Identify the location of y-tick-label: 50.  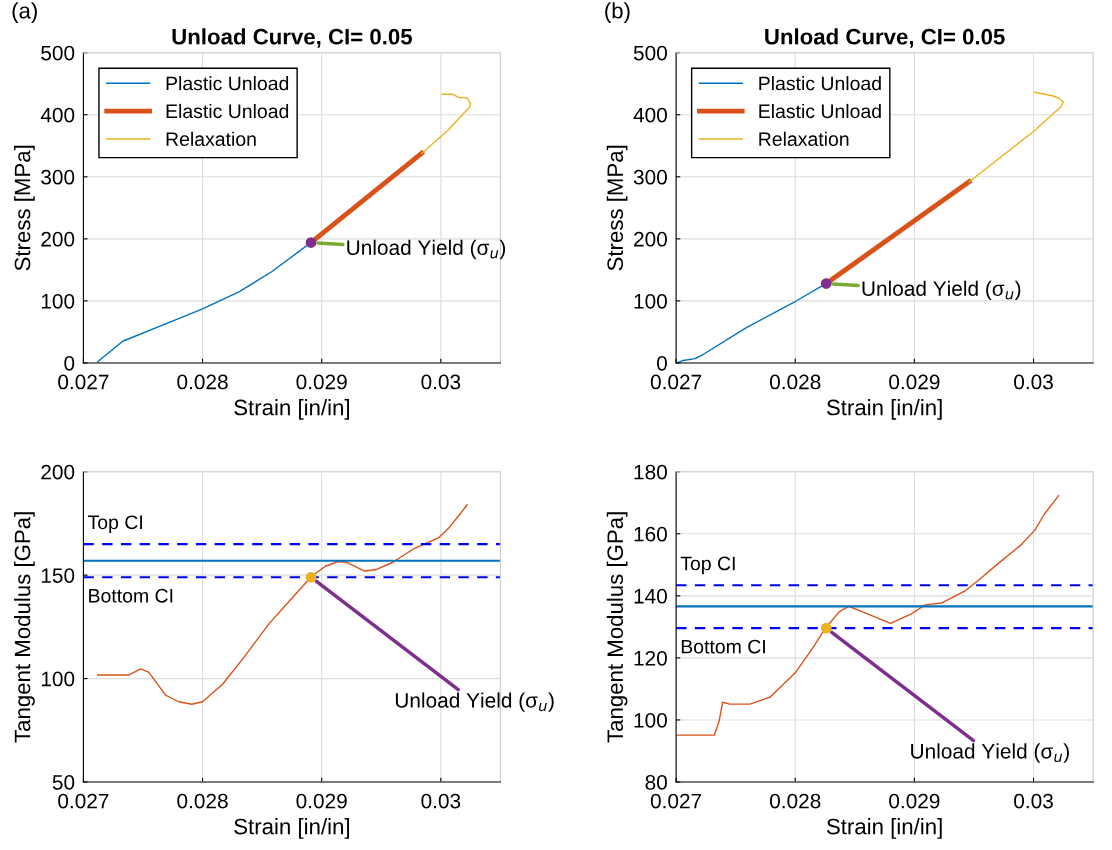
(63, 782).